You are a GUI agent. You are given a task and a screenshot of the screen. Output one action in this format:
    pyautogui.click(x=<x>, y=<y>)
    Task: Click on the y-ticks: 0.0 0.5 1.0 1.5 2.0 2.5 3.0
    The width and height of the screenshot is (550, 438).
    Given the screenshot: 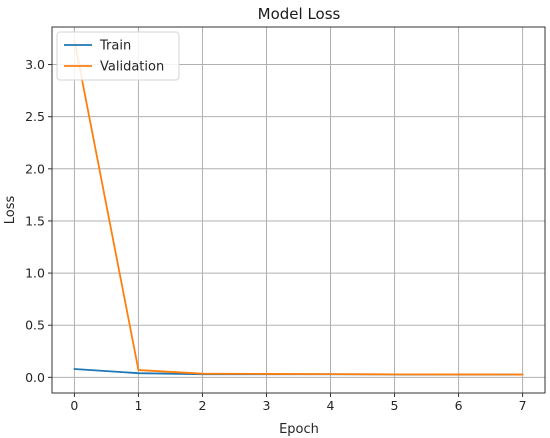 What is the action you would take?
    pyautogui.click(x=38, y=221)
    